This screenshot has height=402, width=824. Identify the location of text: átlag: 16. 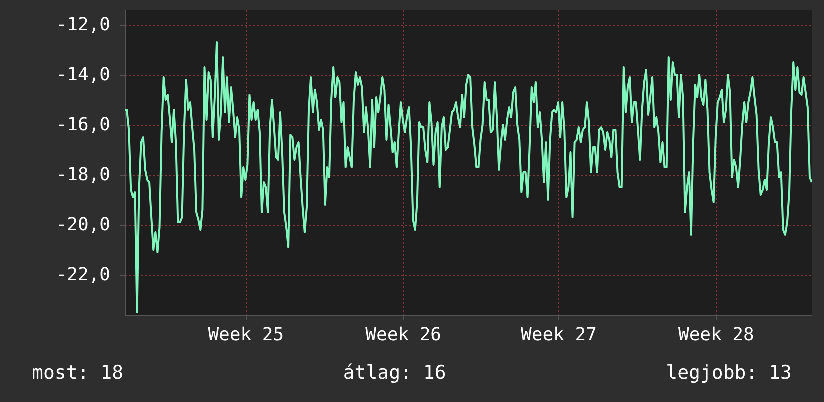
(394, 373).